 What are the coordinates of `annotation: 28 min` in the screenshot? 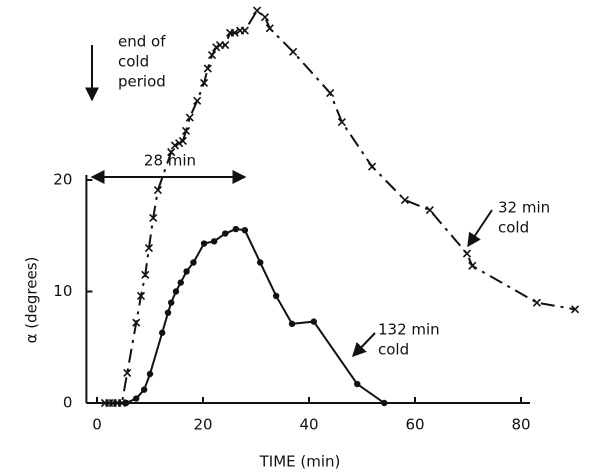 It's located at (170, 161).